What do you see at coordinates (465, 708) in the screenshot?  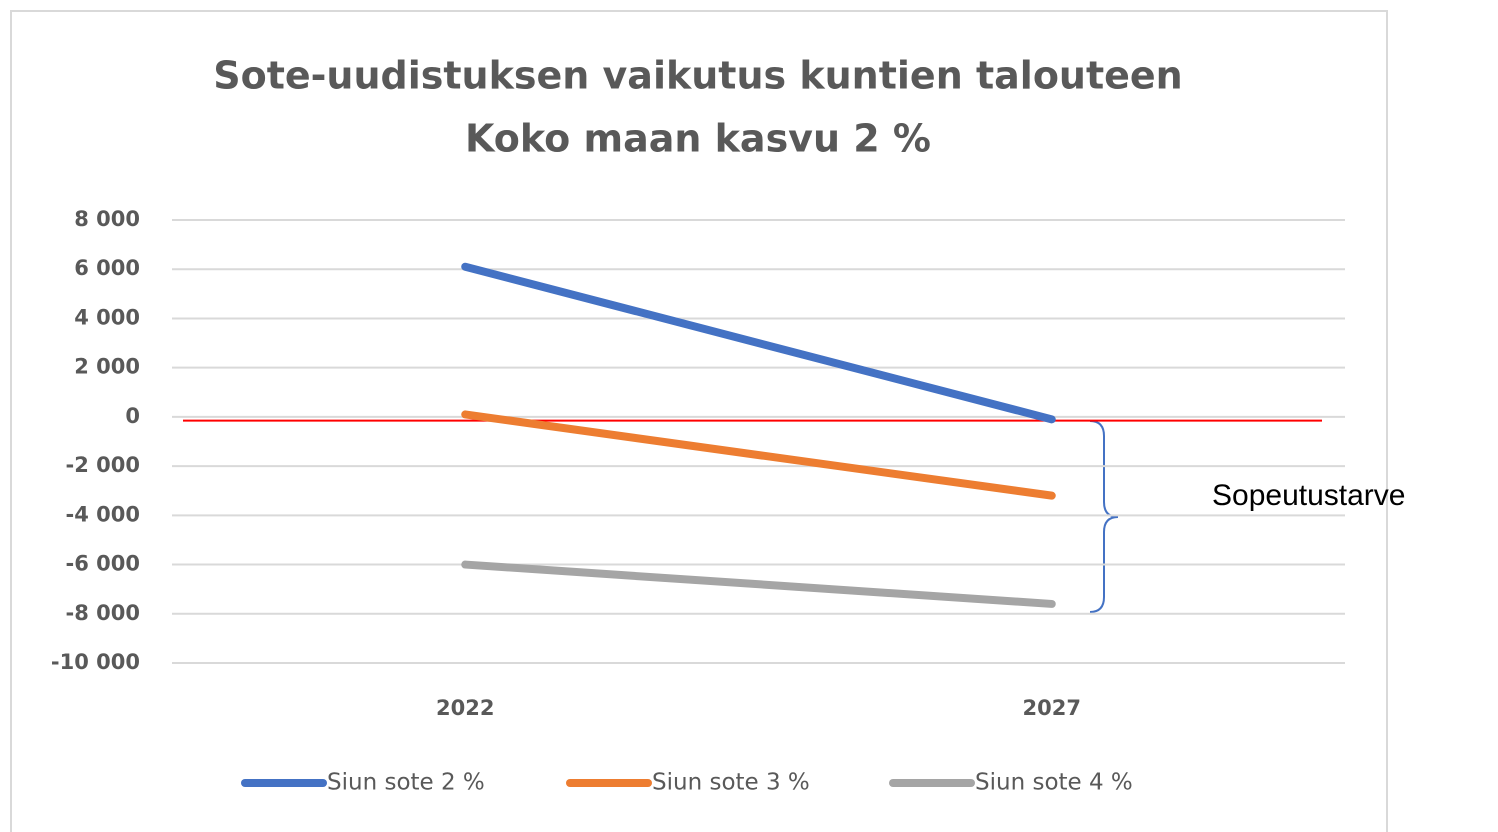 I see `x-tick-label: 2022` at bounding box center [465, 708].